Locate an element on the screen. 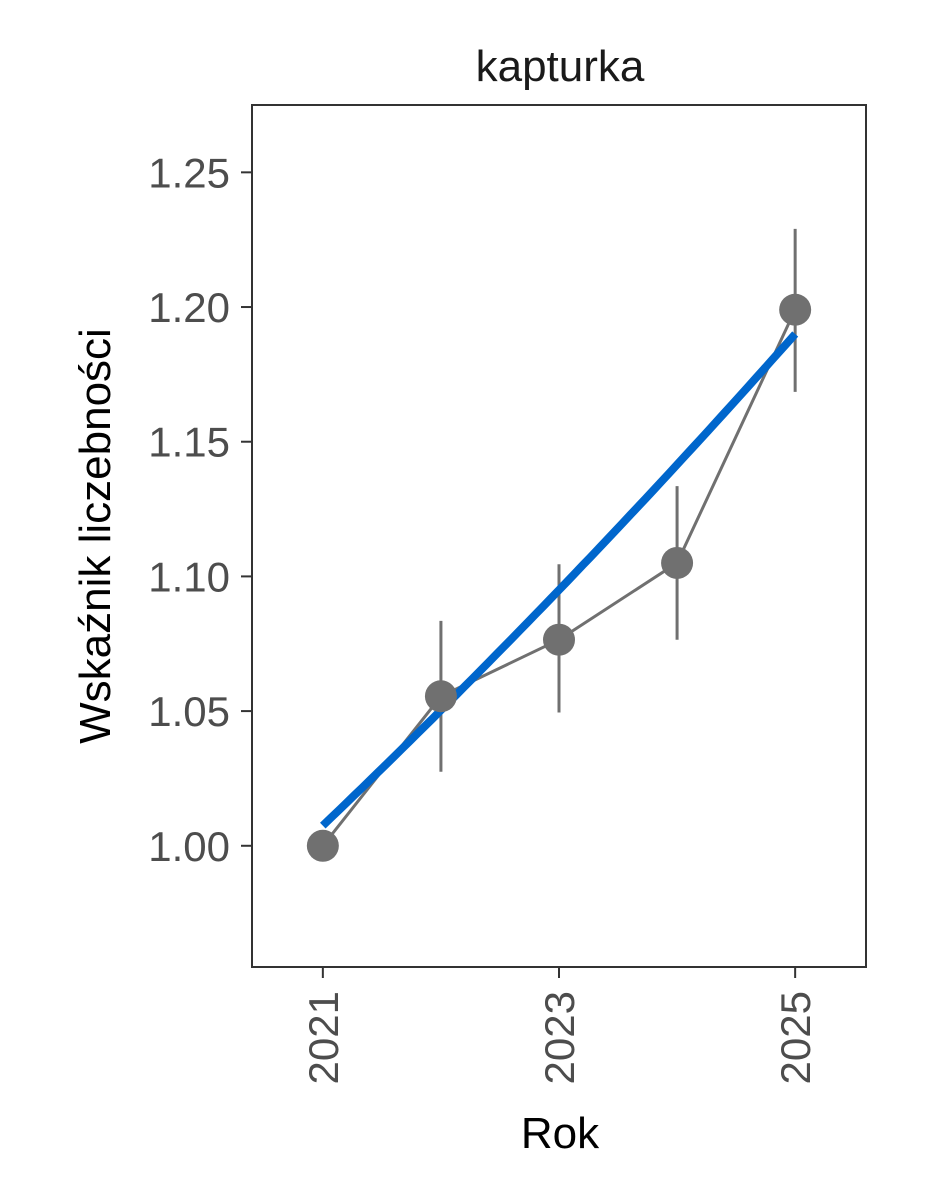  x-tick-label: 2023 is located at coordinates (559, 1037).